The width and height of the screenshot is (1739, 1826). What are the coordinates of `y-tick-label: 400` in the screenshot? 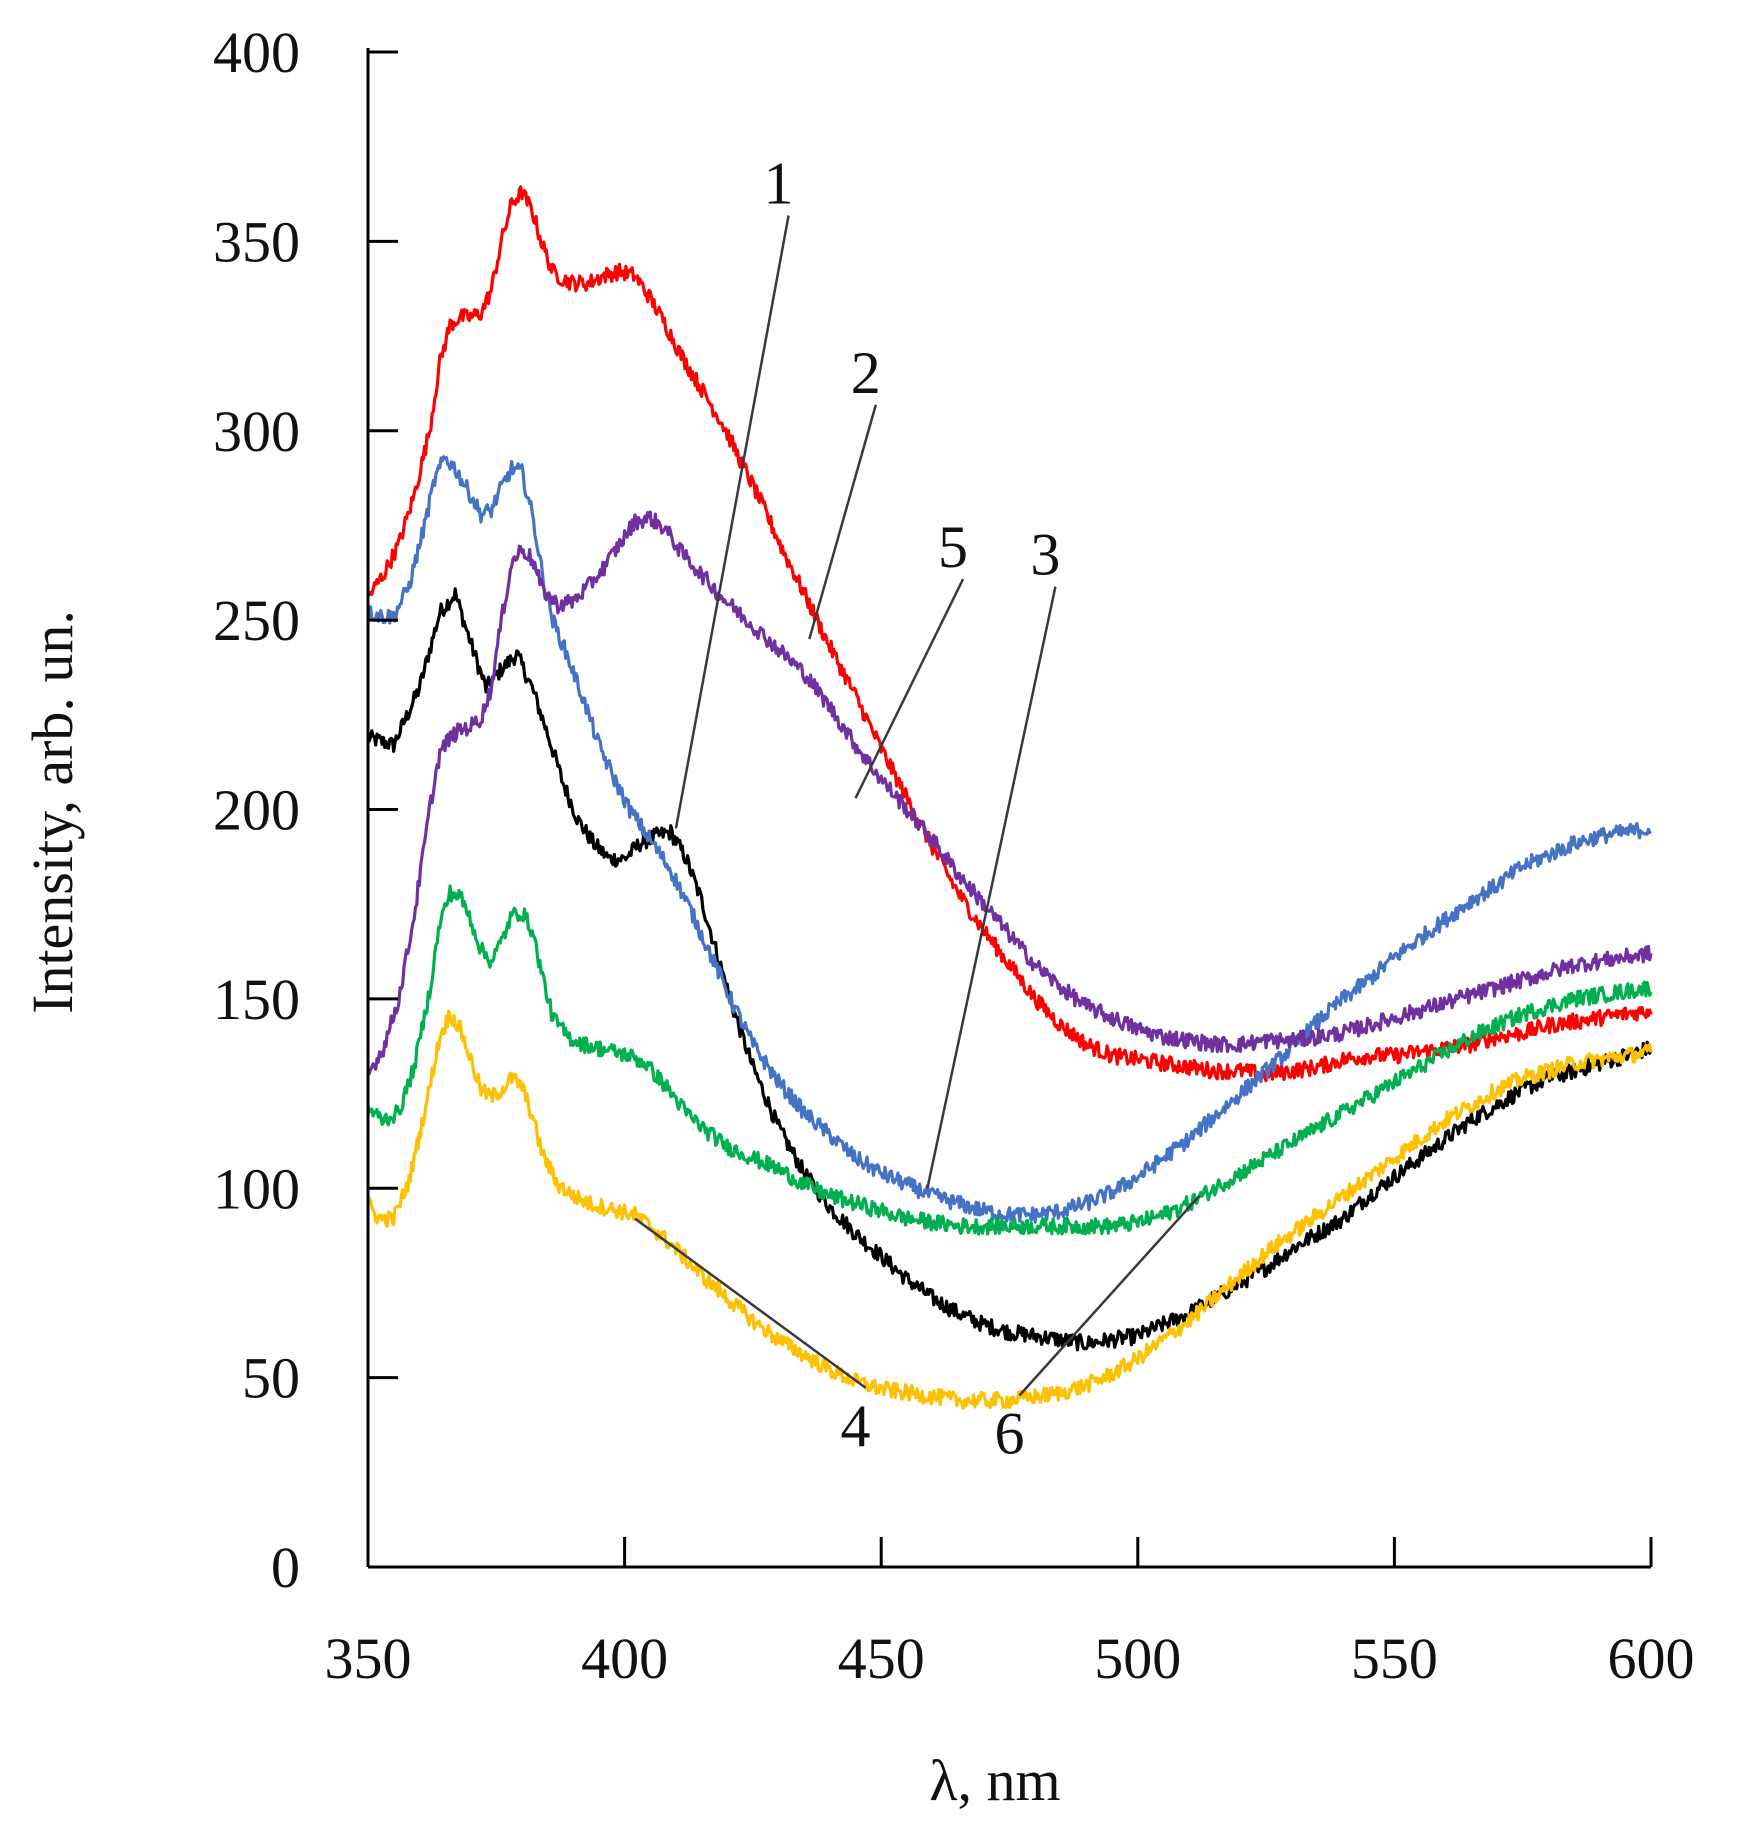 It's located at (256, 52).